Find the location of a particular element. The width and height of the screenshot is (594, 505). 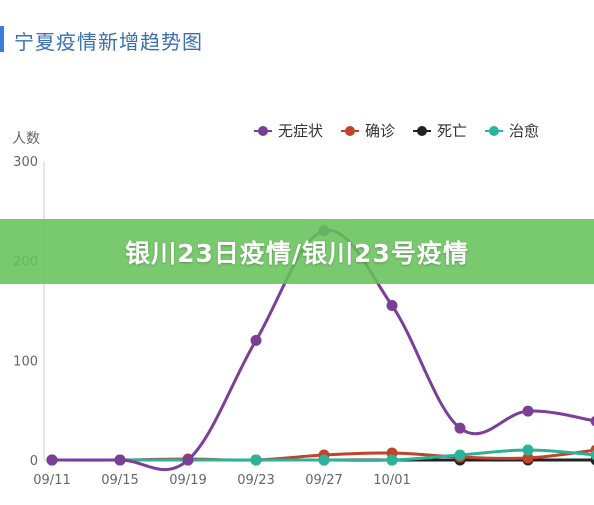

y-tick-label: 0 is located at coordinates (34, 461).